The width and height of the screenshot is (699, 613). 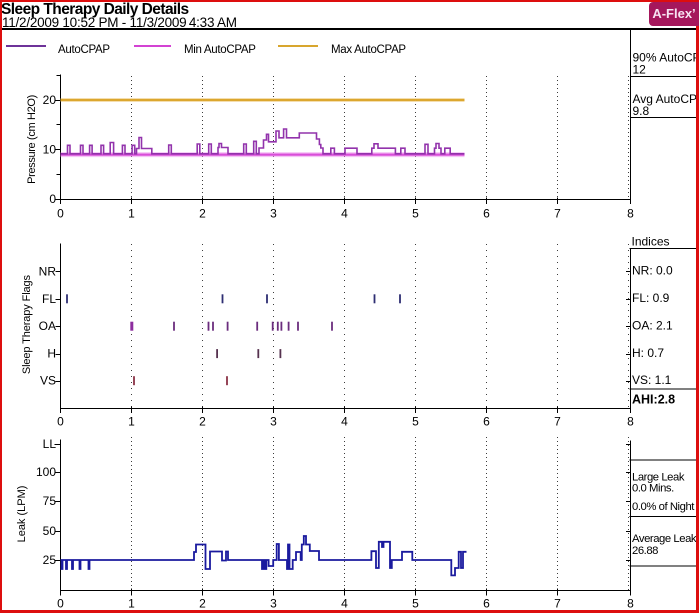 I want to click on svg-text: Avg AutoCPAP Pressure, so click(x=666, y=99).